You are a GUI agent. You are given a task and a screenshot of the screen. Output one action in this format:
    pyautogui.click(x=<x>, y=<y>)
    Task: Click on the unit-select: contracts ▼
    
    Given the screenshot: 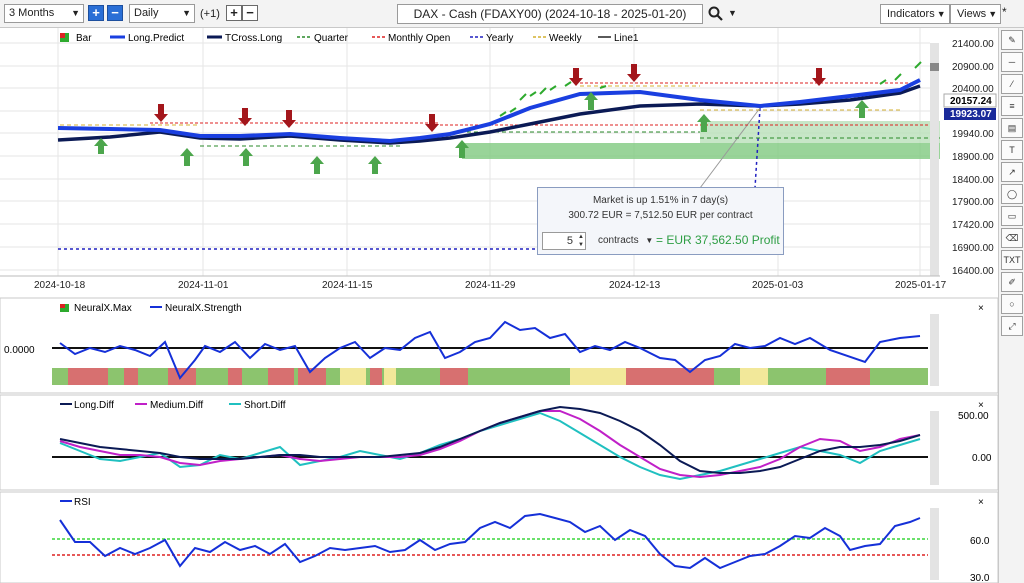 What is the action you would take?
    pyautogui.click(x=625, y=240)
    